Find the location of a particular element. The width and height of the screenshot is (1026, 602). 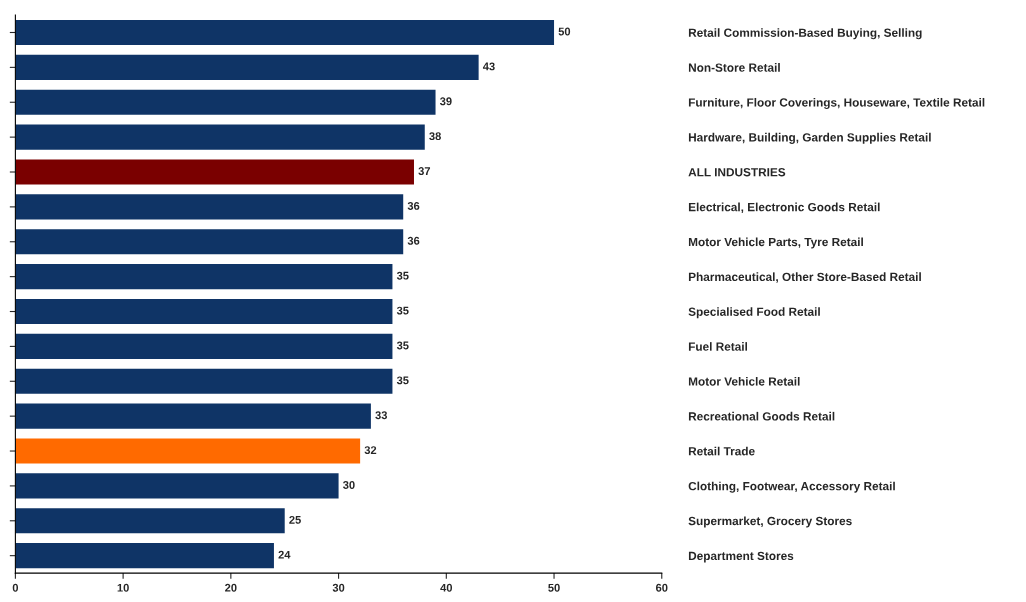

y-tick-label: ALL INDUSTRIES is located at coordinates (737, 172).